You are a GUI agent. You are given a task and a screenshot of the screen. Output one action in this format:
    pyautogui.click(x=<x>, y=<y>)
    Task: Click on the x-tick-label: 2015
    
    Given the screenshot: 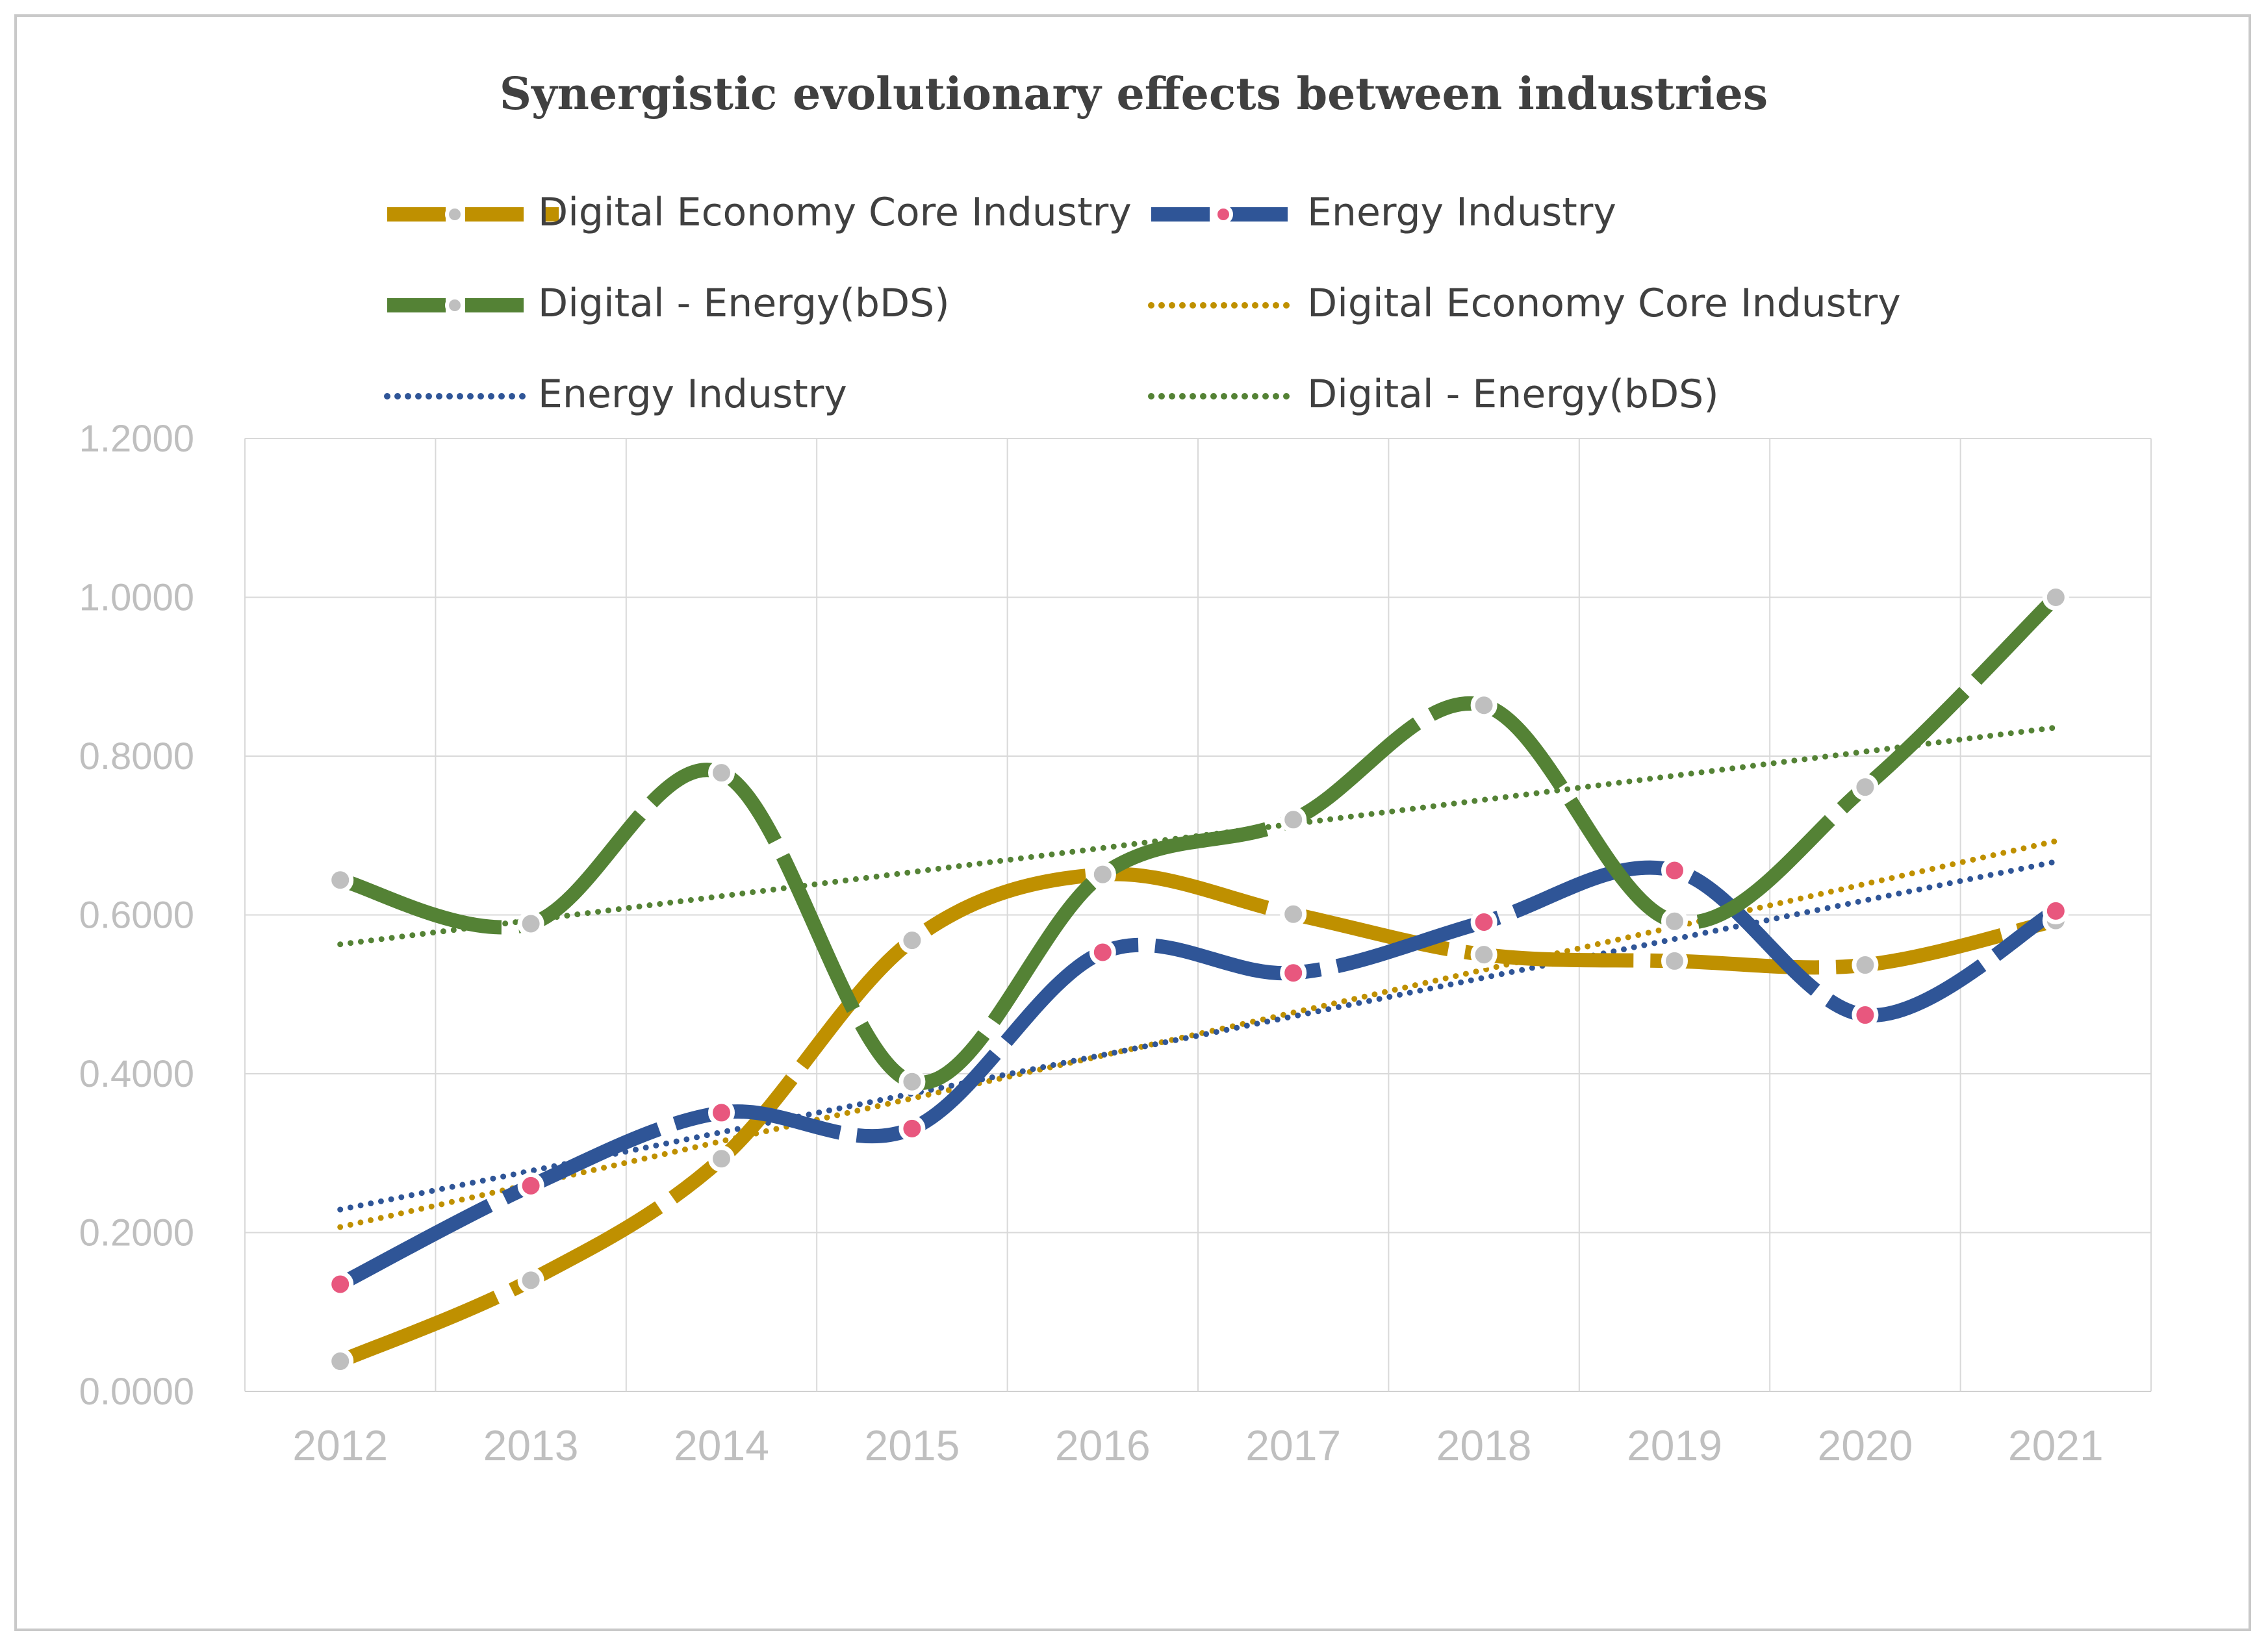 What is the action you would take?
    pyautogui.click(x=912, y=1445)
    